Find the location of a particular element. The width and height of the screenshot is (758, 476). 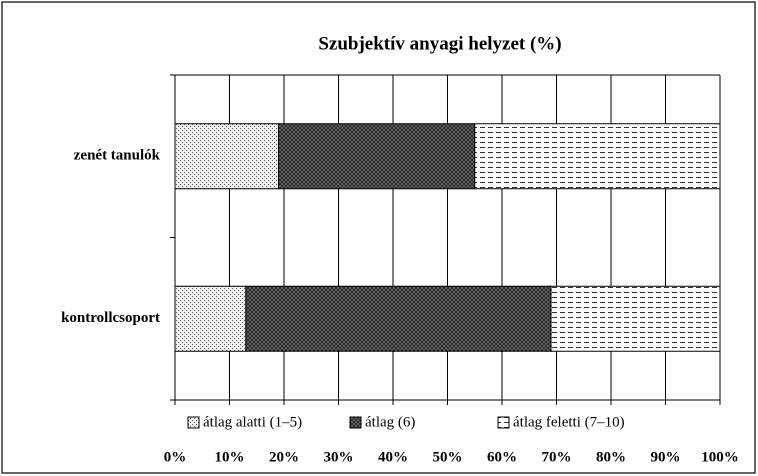

legend-label: átlag (6) is located at coordinates (390, 422).